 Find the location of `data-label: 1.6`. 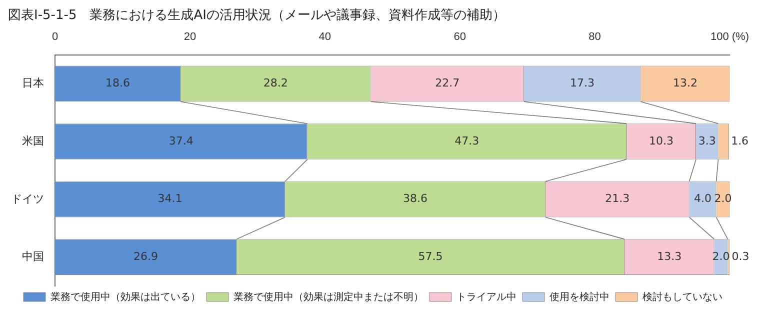

data-label: 1.6 is located at coordinates (740, 141).